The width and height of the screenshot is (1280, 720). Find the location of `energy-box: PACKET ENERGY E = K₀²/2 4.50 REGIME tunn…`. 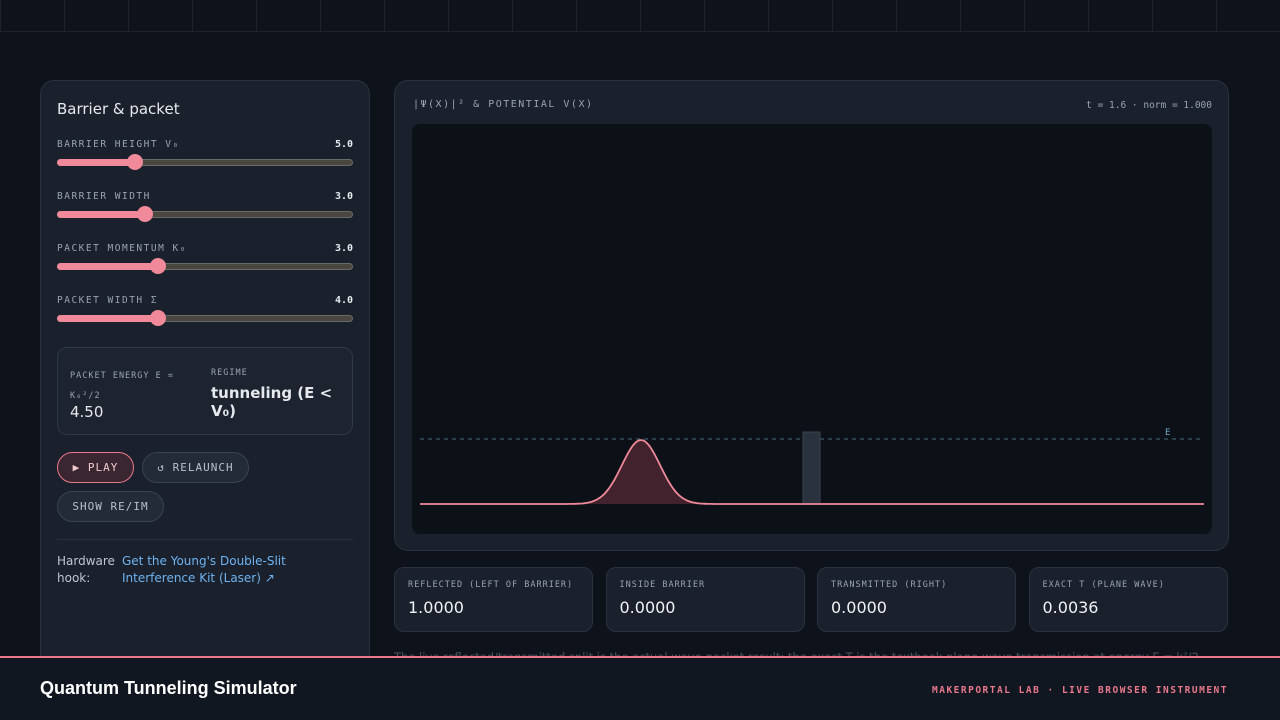

energy-box: PACKET ENERGY E = K₀²/2 4.50 REGIME tunn… is located at coordinates (205, 391).